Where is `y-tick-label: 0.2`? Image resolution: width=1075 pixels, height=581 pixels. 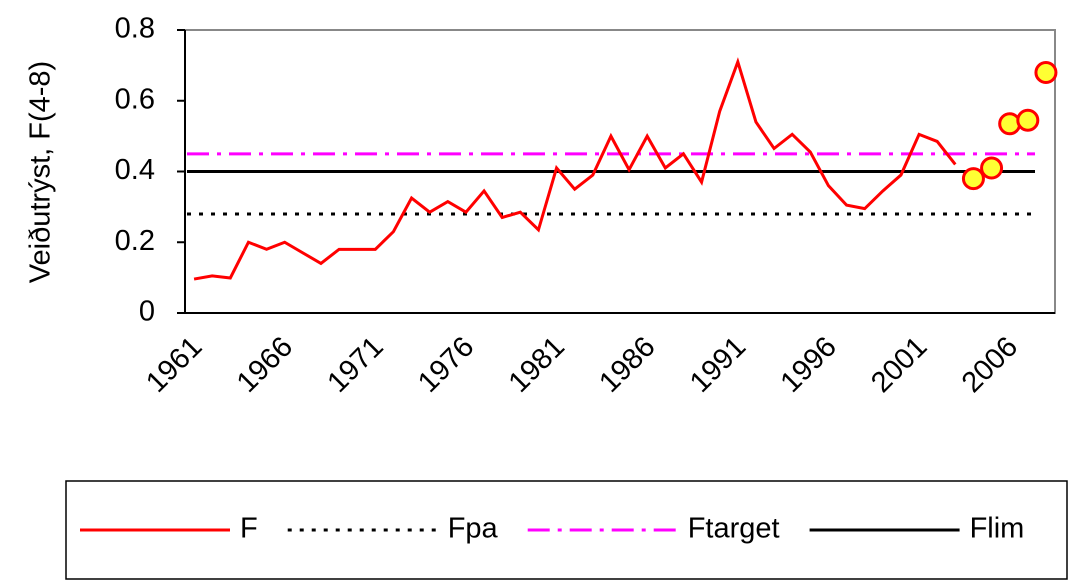 y-tick-label: 0.2 is located at coordinates (135, 241).